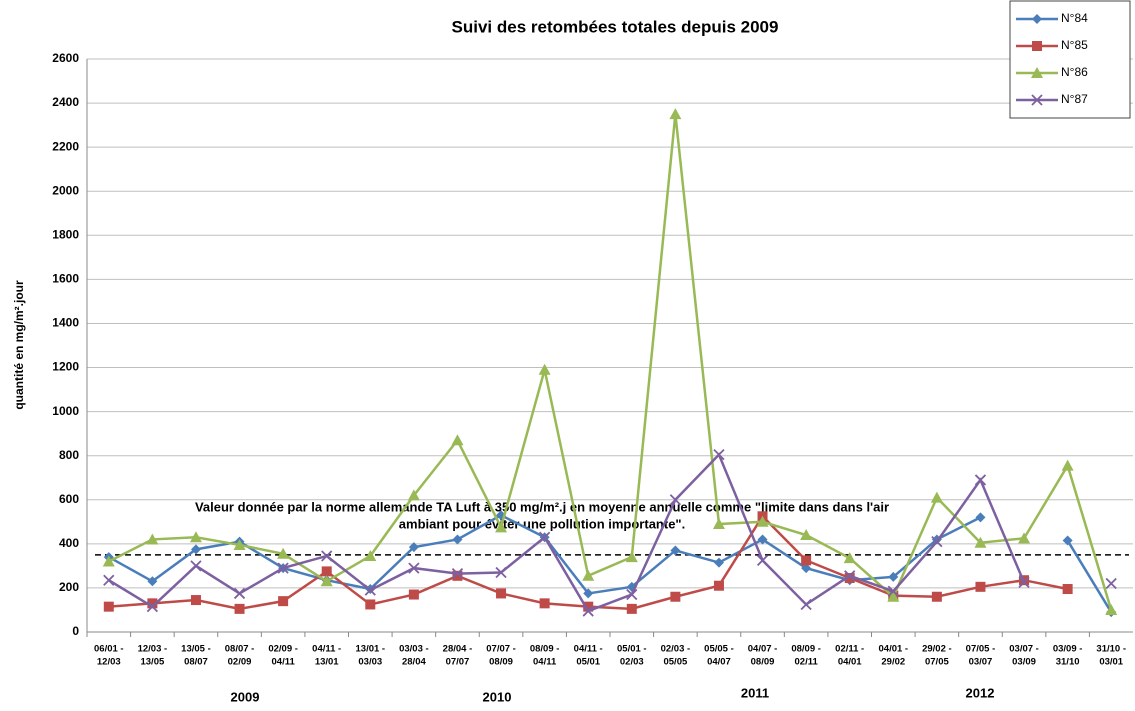  What do you see at coordinates (414, 649) in the screenshot?
I see `x-tick-label: 03/03 -` at bounding box center [414, 649].